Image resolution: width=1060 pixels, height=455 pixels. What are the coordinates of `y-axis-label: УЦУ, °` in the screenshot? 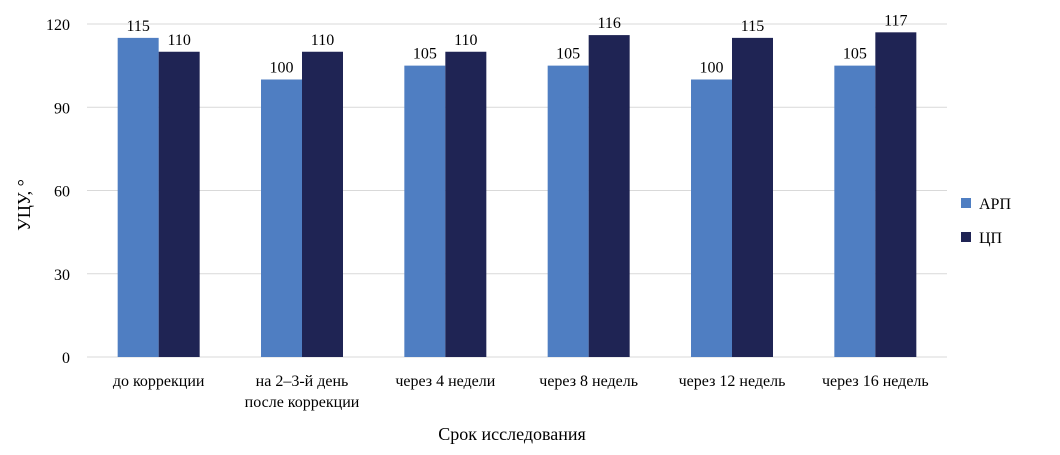 It's located at (24, 205).